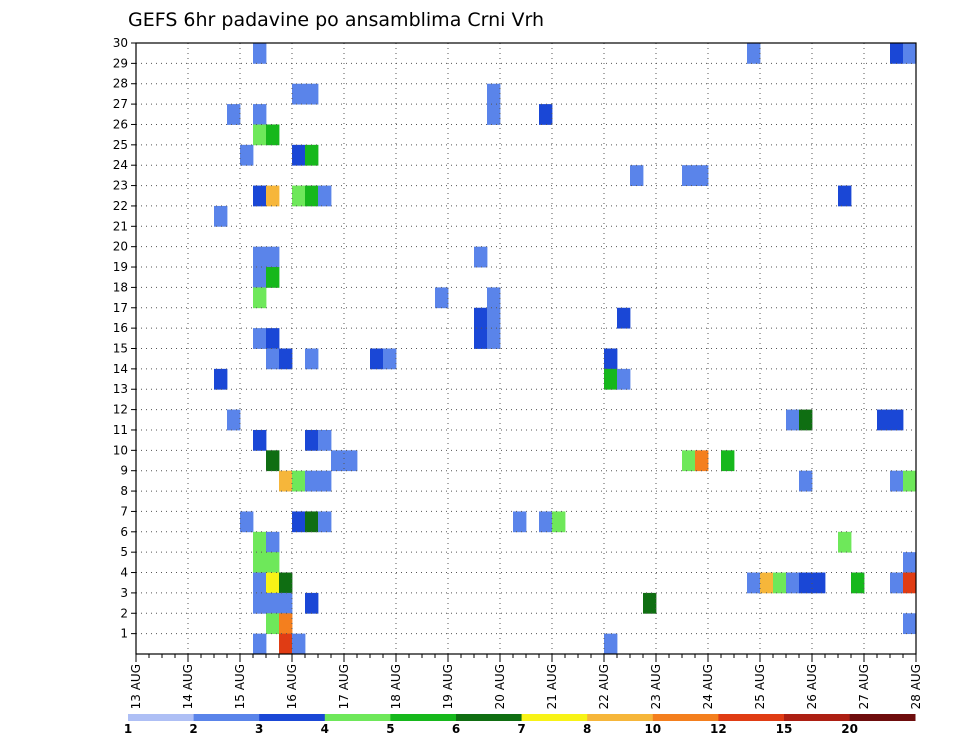 This screenshot has width=960, height=742. What do you see at coordinates (124, 511) in the screenshot?
I see `y-tick-label: 7` at bounding box center [124, 511].